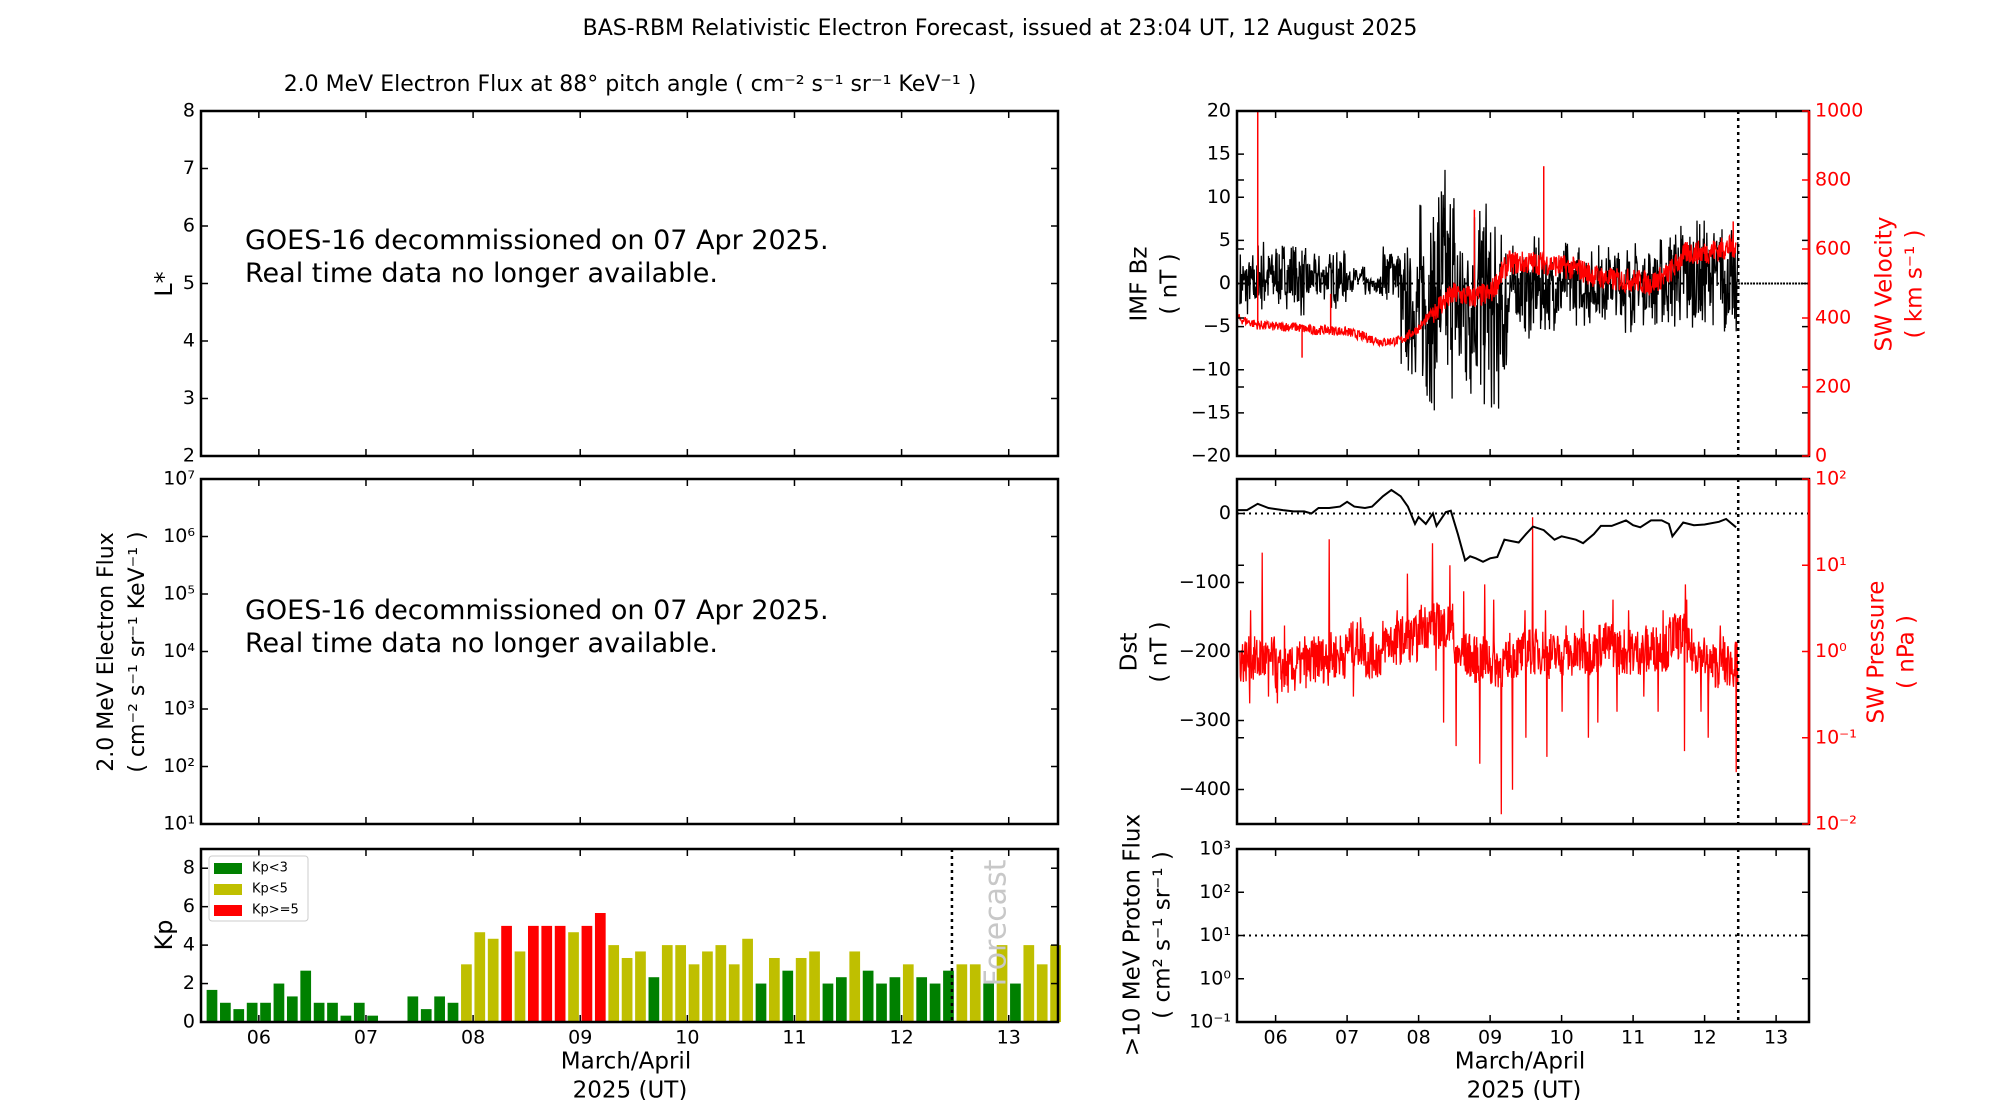 This screenshot has height=1100, width=2000. Describe the element at coordinates (1219, 154) in the screenshot. I see `y-tick-label: 15` at that location.